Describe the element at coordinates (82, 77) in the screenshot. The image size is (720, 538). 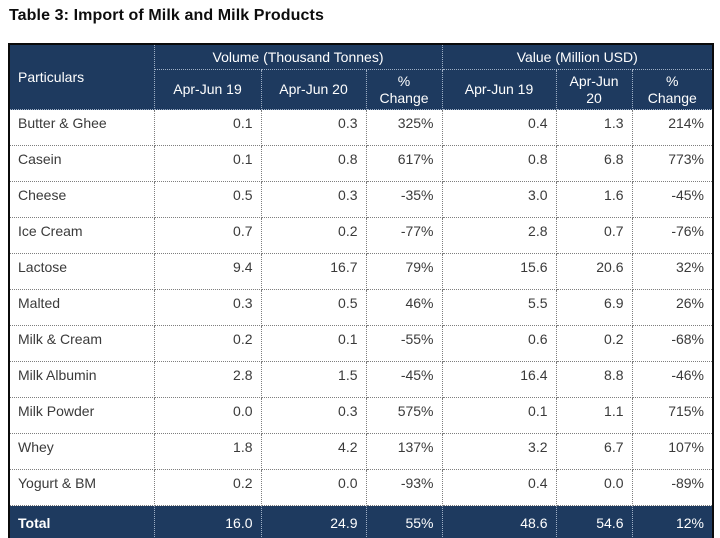
I see `column-header-particulars: Particulars` at that location.